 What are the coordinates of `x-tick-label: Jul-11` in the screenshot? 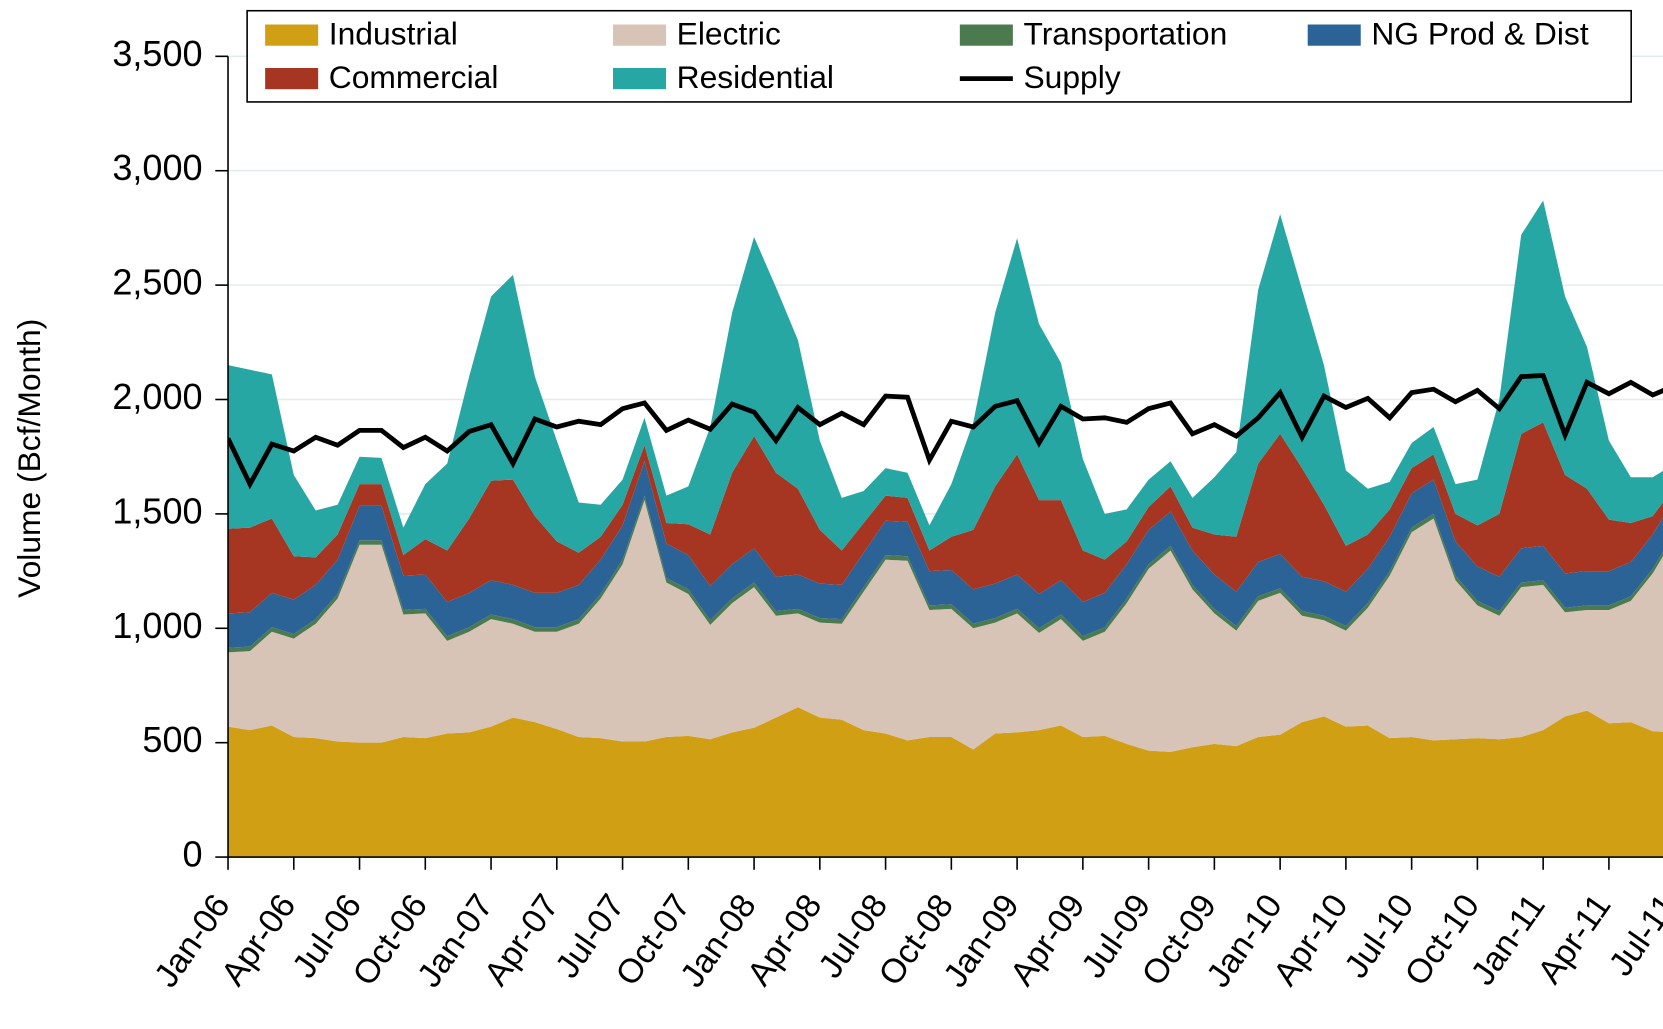 It's located at (1632, 934).